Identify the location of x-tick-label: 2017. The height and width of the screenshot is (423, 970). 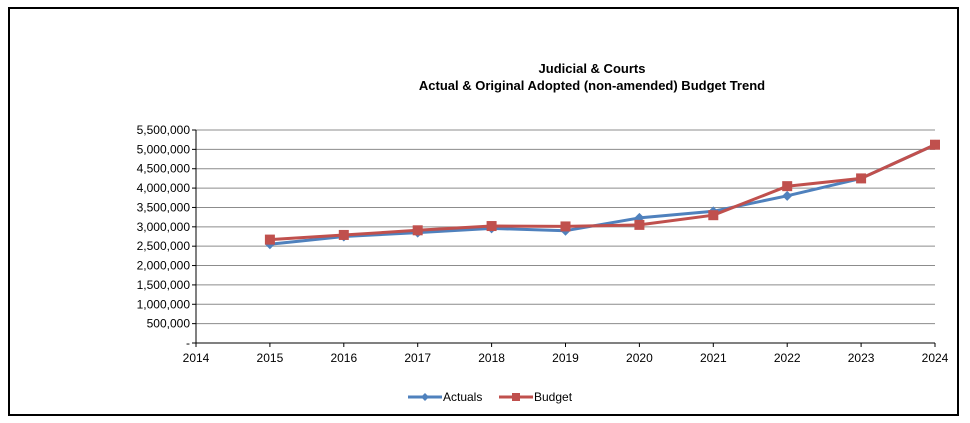
(417, 358).